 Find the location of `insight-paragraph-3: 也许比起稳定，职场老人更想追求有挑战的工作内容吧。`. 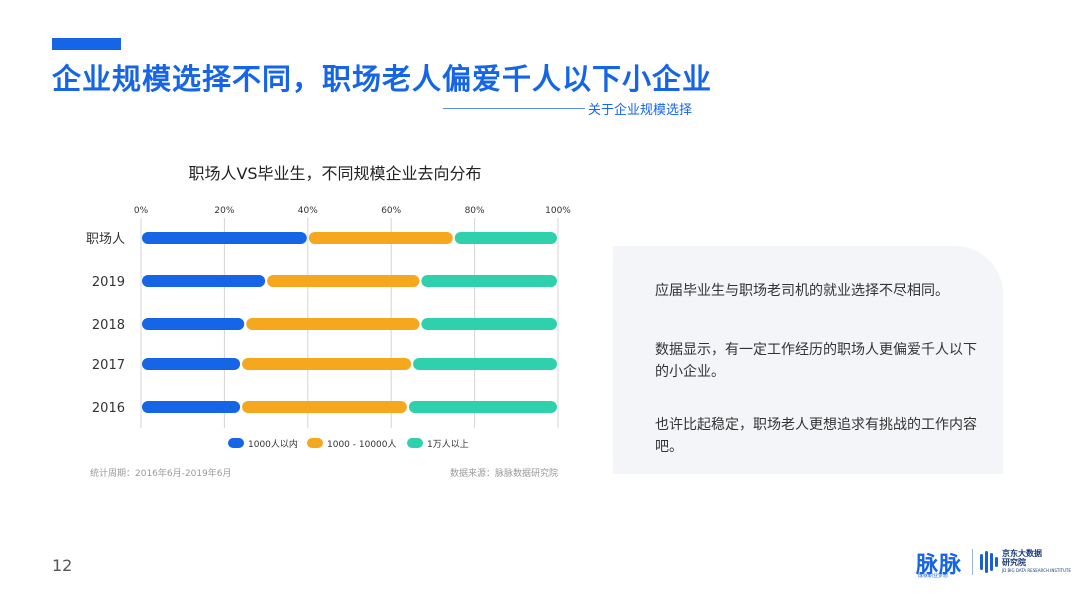

insight-paragraph-3: 也许比起稳定，职场老人更想追求有挑战的工作内容吧。 is located at coordinates (816, 436).